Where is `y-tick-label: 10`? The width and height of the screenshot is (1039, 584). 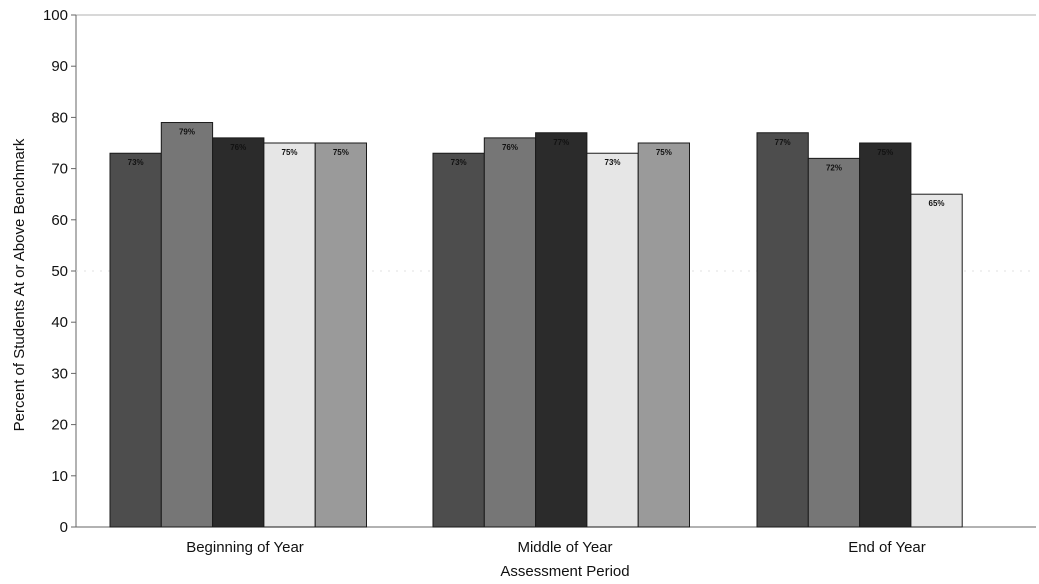 y-tick-label: 10 is located at coordinates (59, 476).